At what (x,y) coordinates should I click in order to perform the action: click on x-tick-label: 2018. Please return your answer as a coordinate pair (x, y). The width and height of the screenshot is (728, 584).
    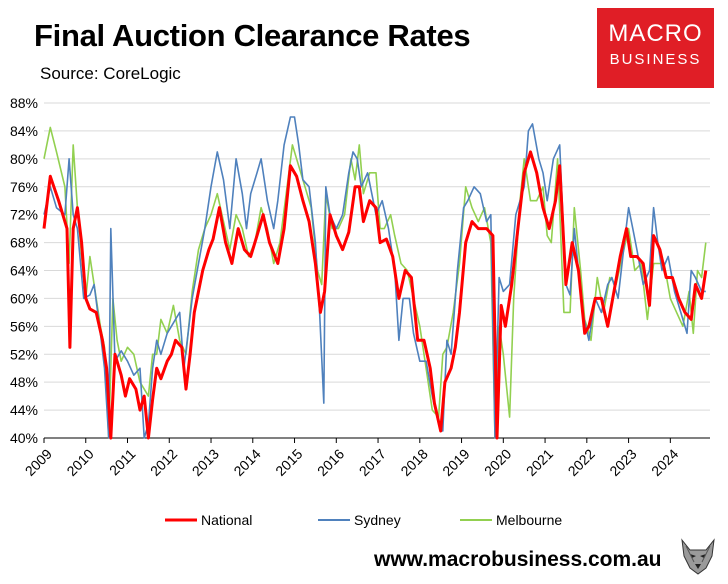
    Looking at the image, I should click on (413, 462).